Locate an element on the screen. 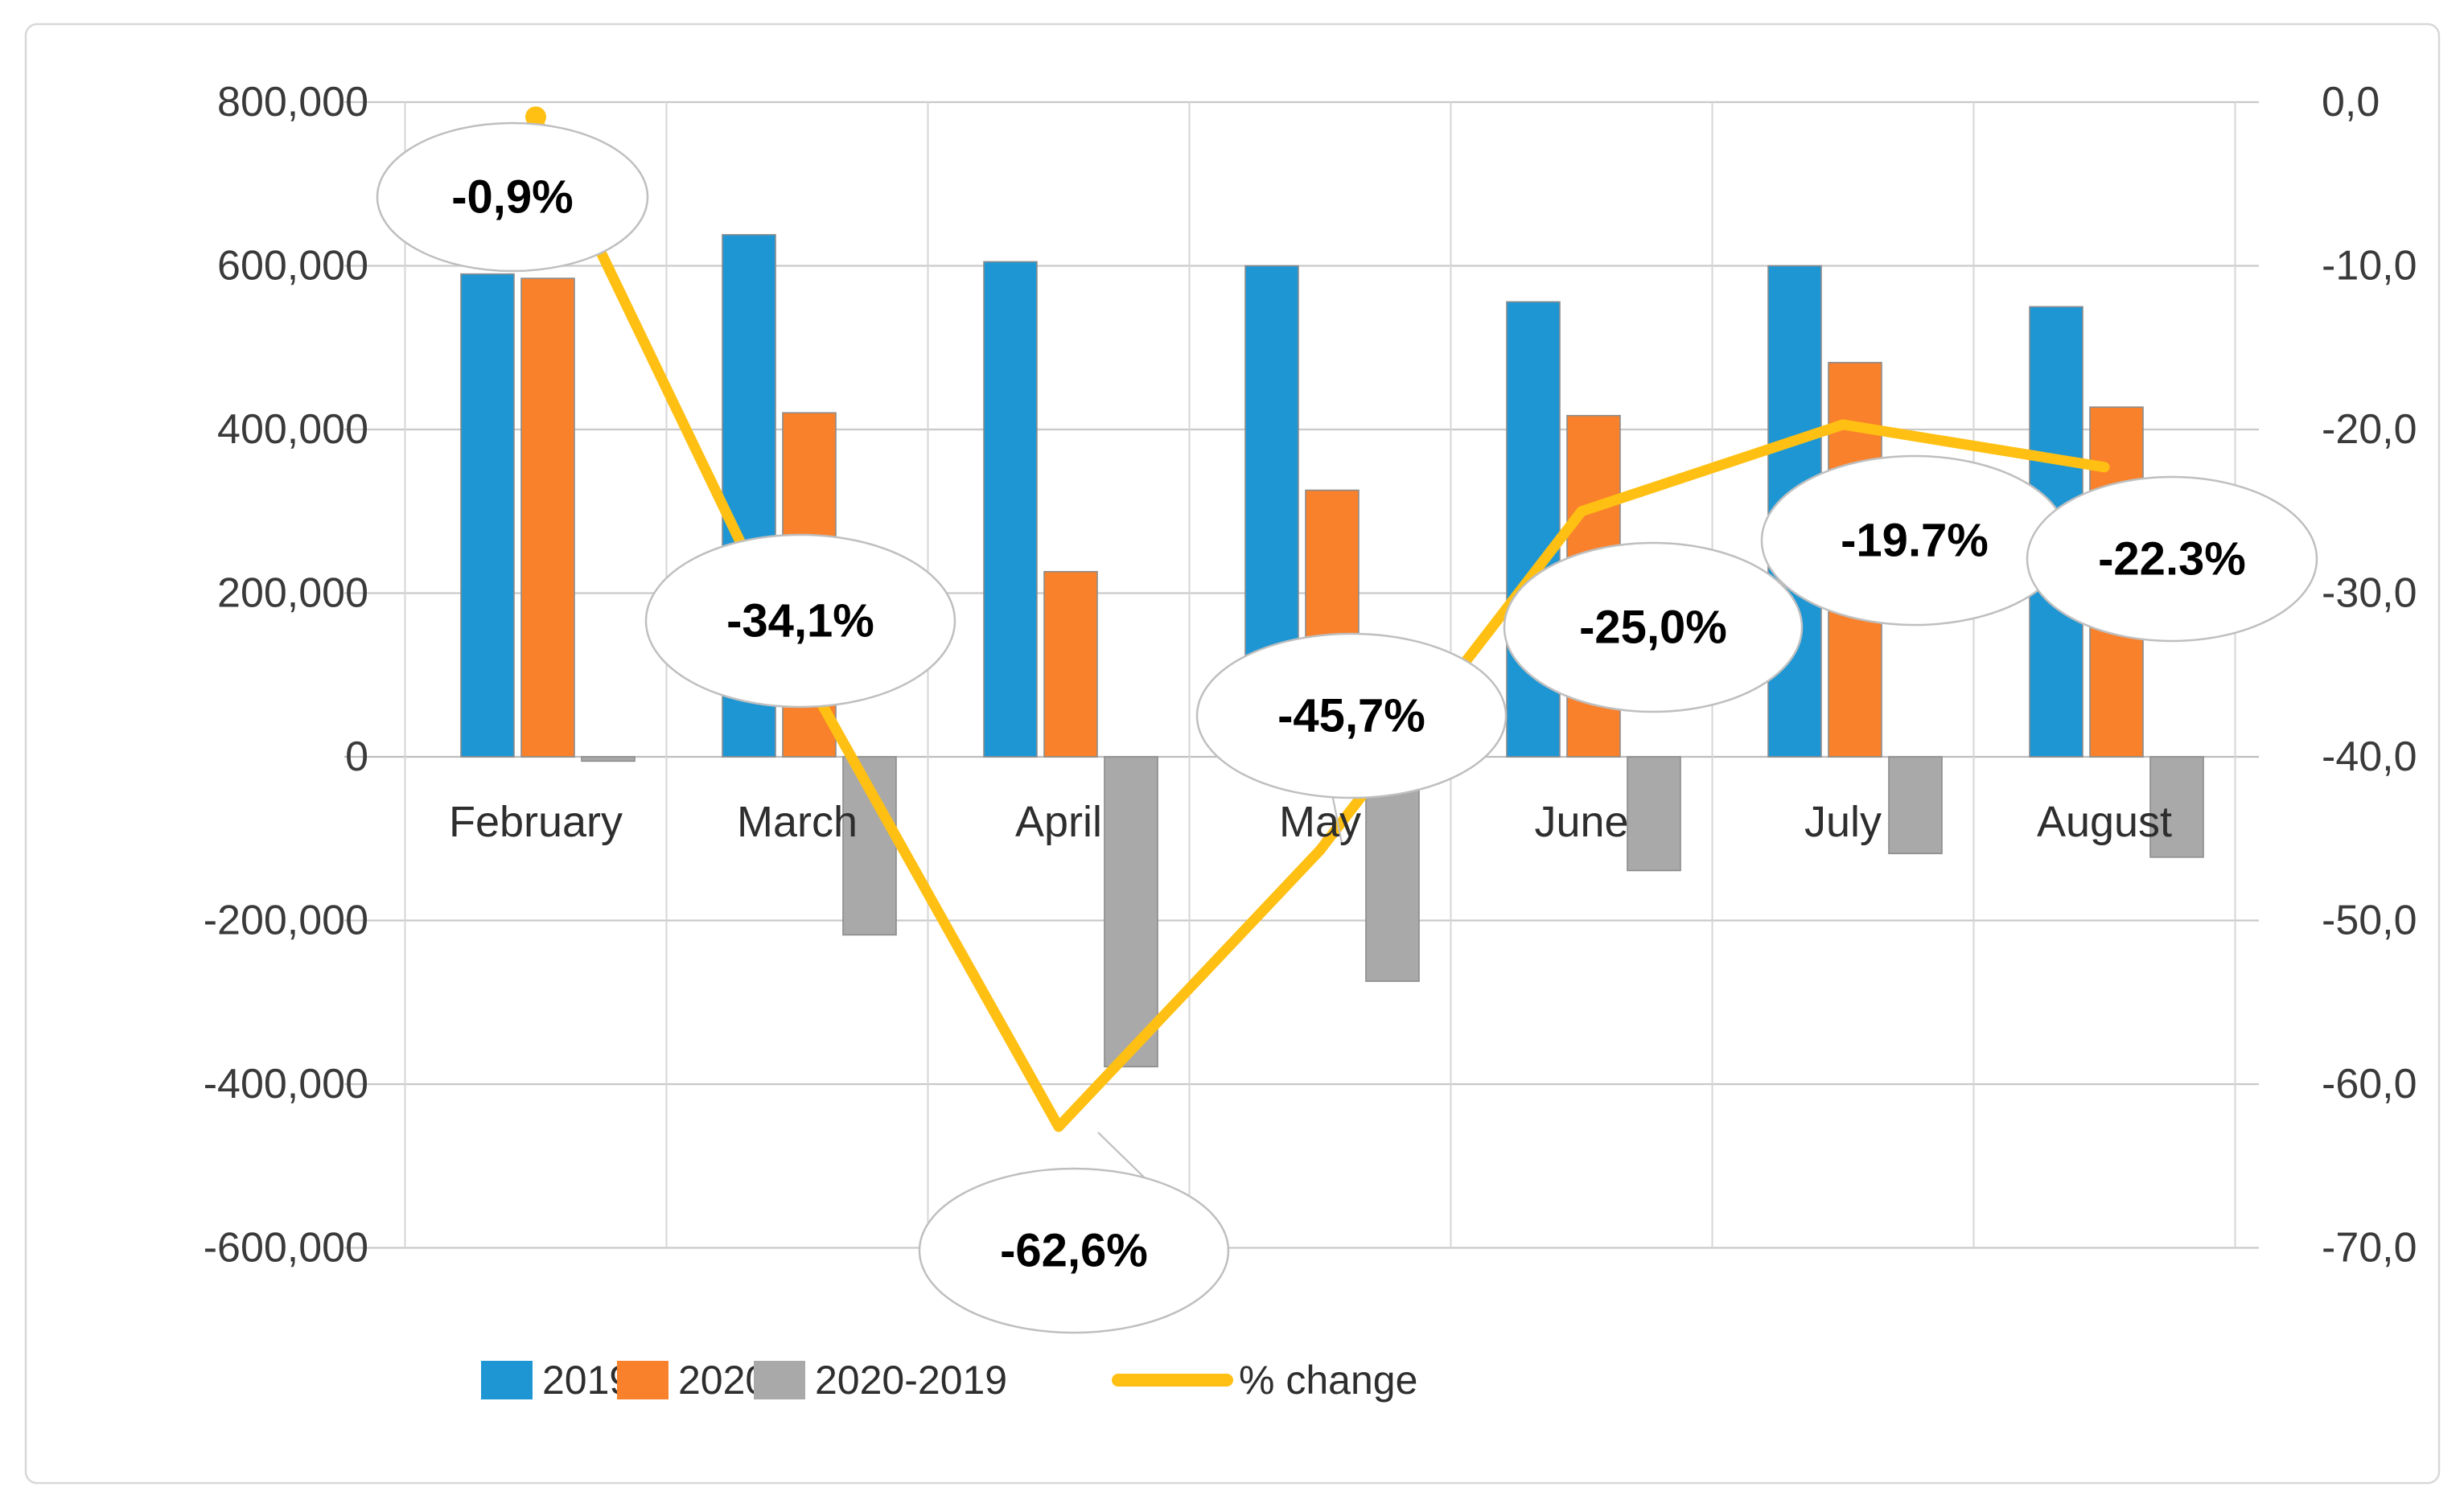 The width and height of the screenshot is (2464, 1508). category-label-july: July is located at coordinates (1843, 822).